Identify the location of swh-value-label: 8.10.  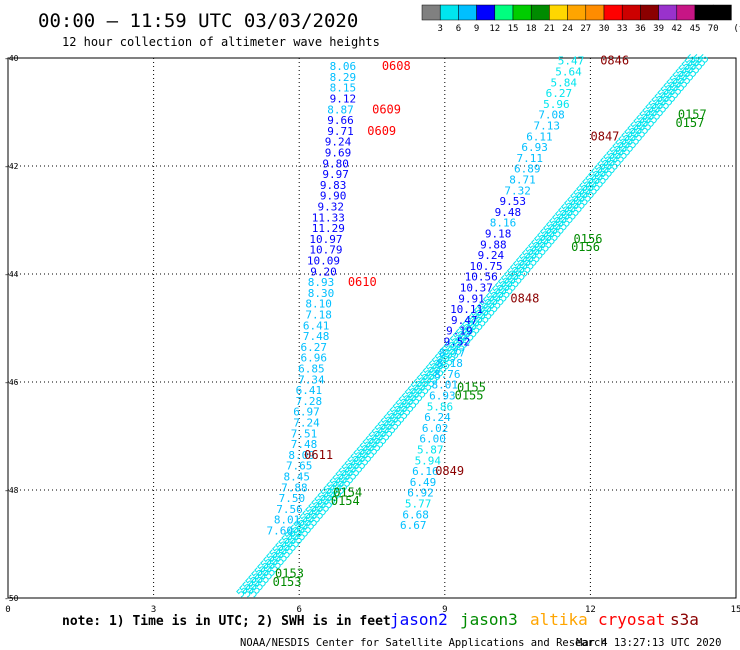
(318, 304).